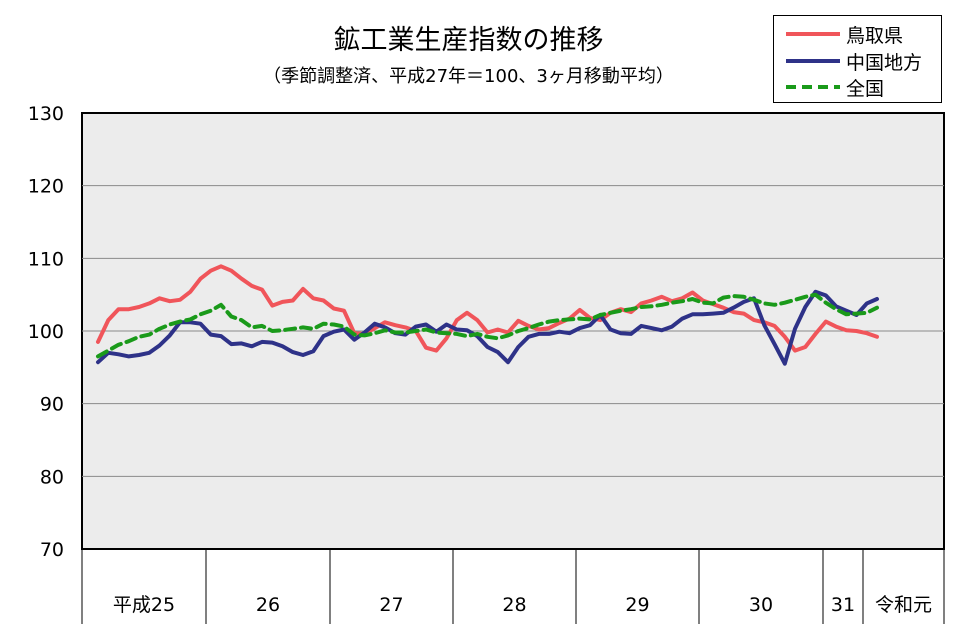 The width and height of the screenshot is (977, 639). What do you see at coordinates (144, 605) in the screenshot?
I see `x-year-label: 平成25` at bounding box center [144, 605].